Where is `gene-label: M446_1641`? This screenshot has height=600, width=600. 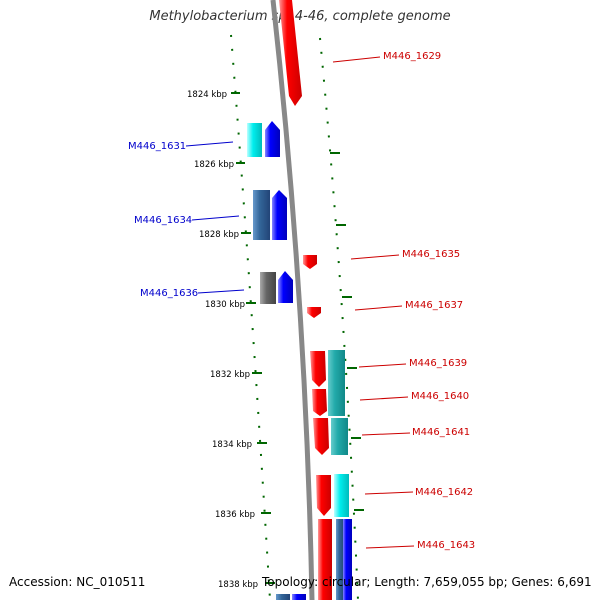
gene-label: M446_1641 is located at coordinates (441, 432).